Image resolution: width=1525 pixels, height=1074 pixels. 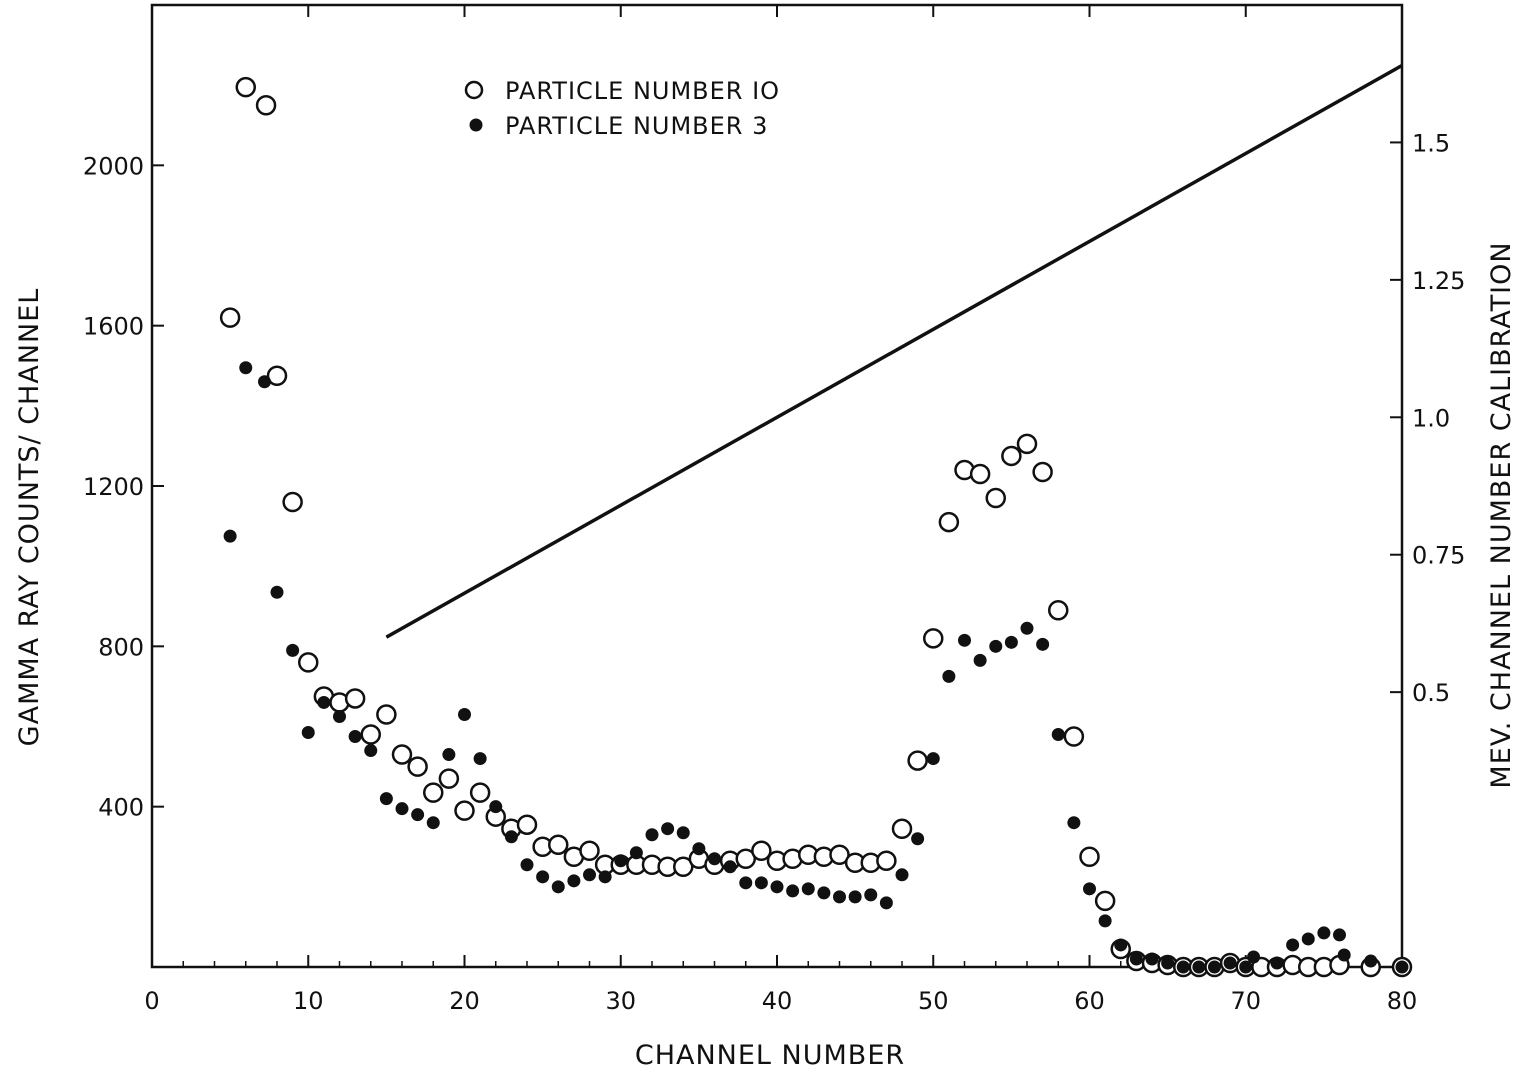 I want to click on x-tick-label: 0, so click(x=151, y=1001).